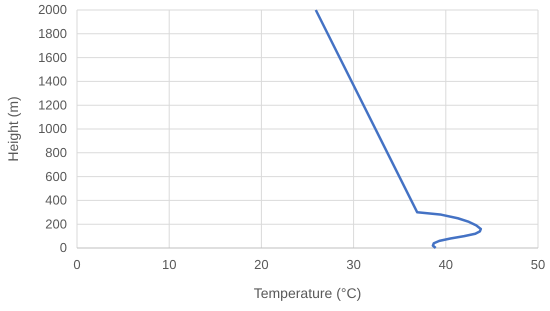 The height and width of the screenshot is (311, 550). What do you see at coordinates (13, 129) in the screenshot?
I see `y-axis-title: Height (m)` at bounding box center [13, 129].